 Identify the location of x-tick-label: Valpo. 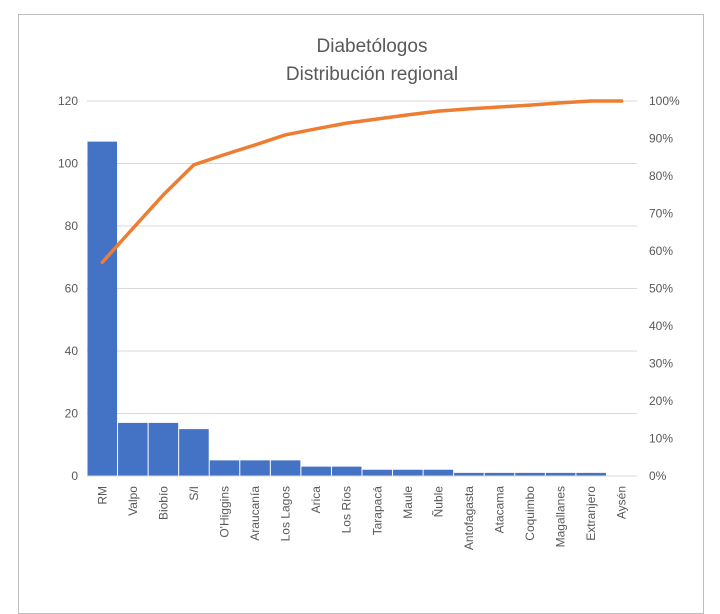
(133, 501).